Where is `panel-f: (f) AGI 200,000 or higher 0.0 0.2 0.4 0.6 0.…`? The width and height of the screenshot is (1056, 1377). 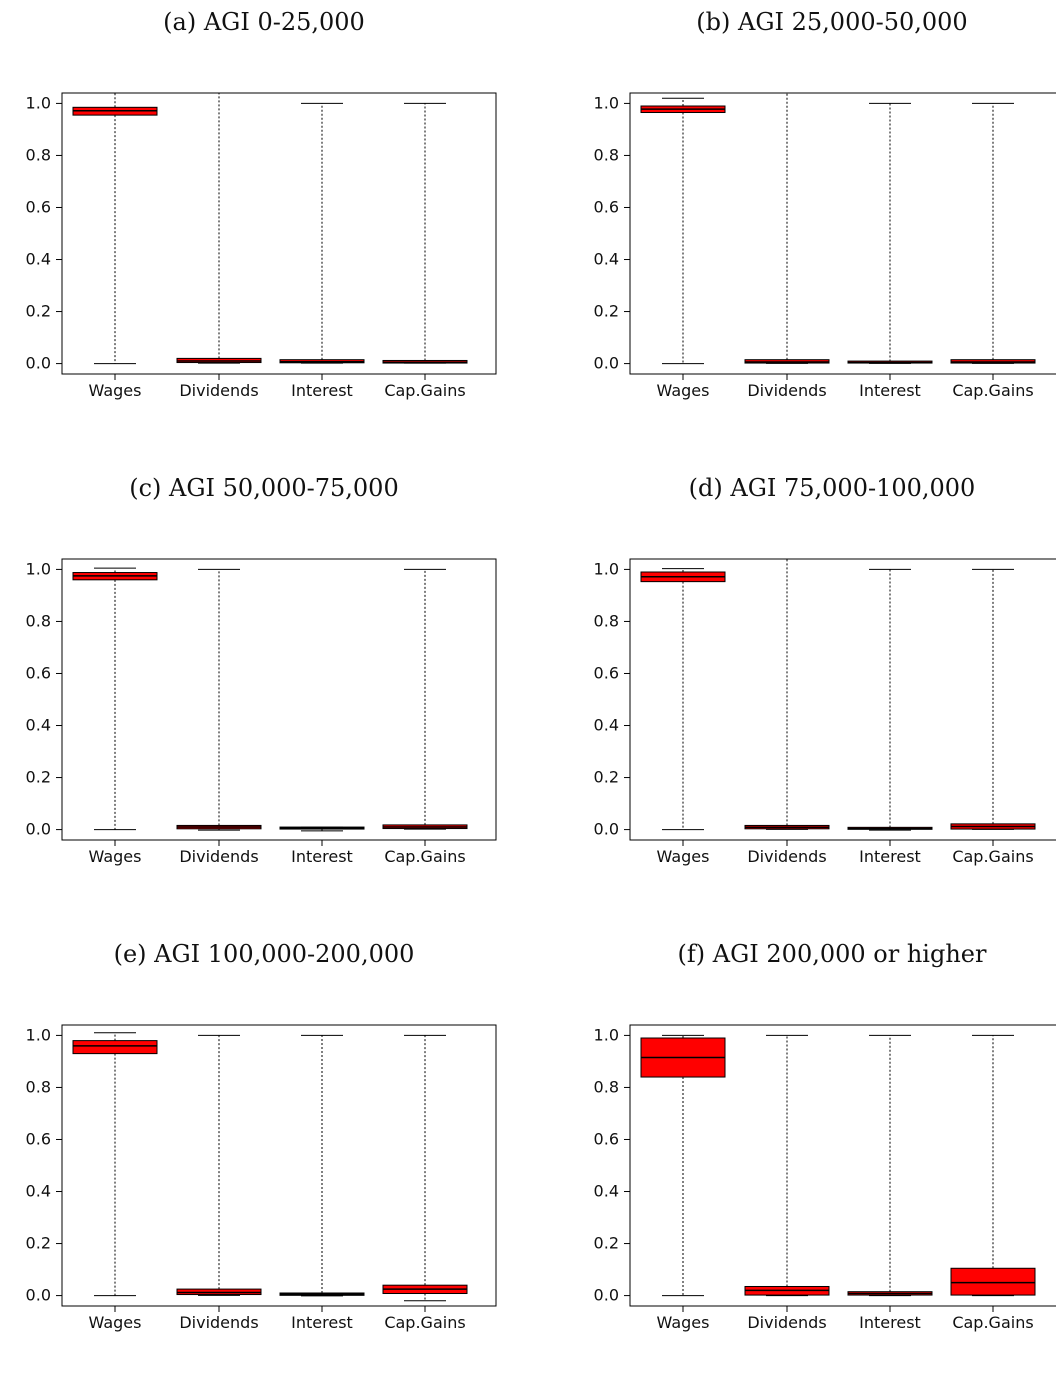
panel-f: (f) AGI 200,000 or higher 0.0 0.2 0.4 0.6 0.… is located at coordinates (812, 1154).